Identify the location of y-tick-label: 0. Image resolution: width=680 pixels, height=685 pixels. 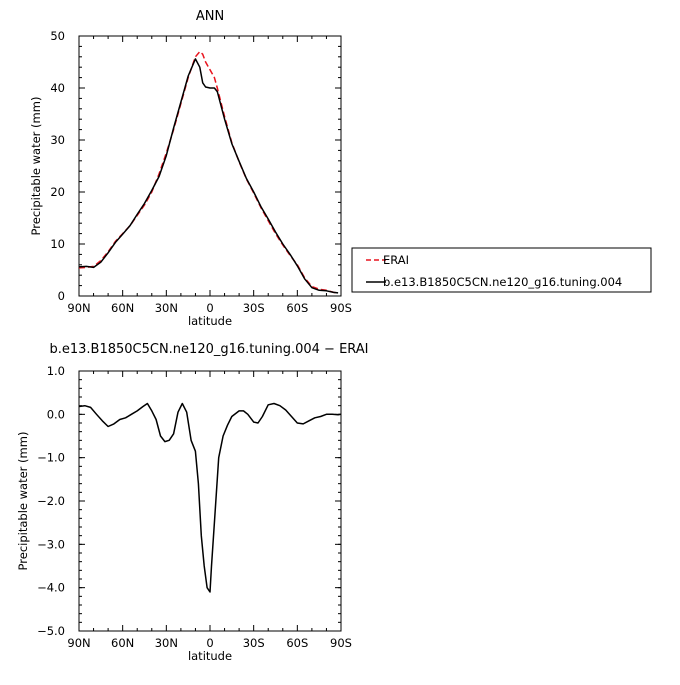
(61, 296).